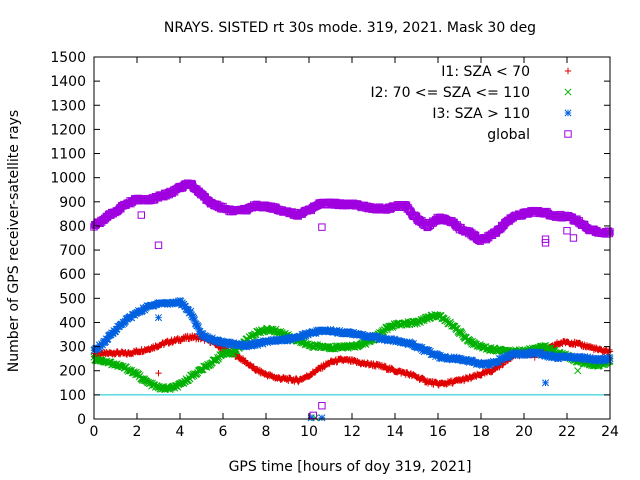 This screenshot has width=640, height=480. Describe the element at coordinates (610, 432) in the screenshot. I see `x-tick-label: 24` at that location.